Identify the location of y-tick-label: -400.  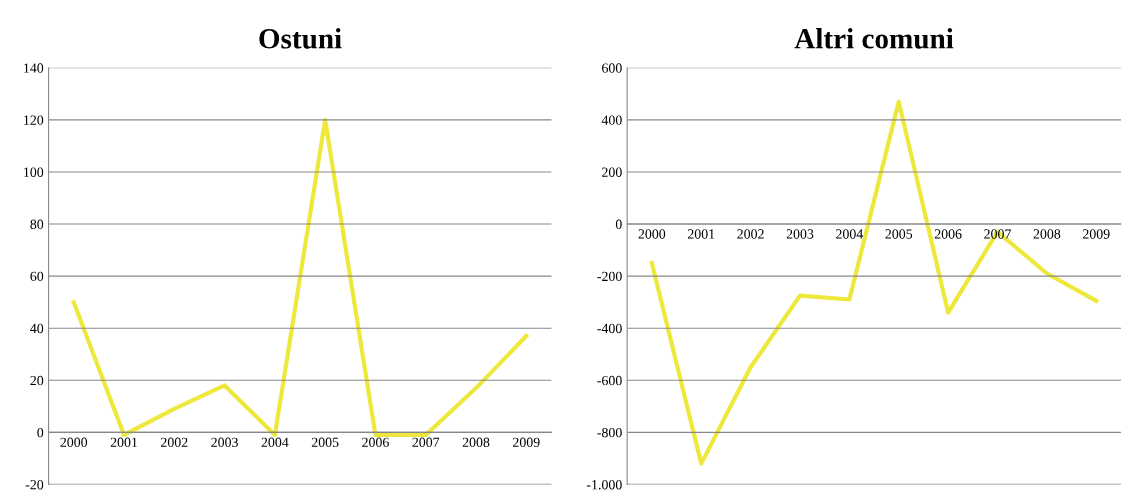
(609, 328).